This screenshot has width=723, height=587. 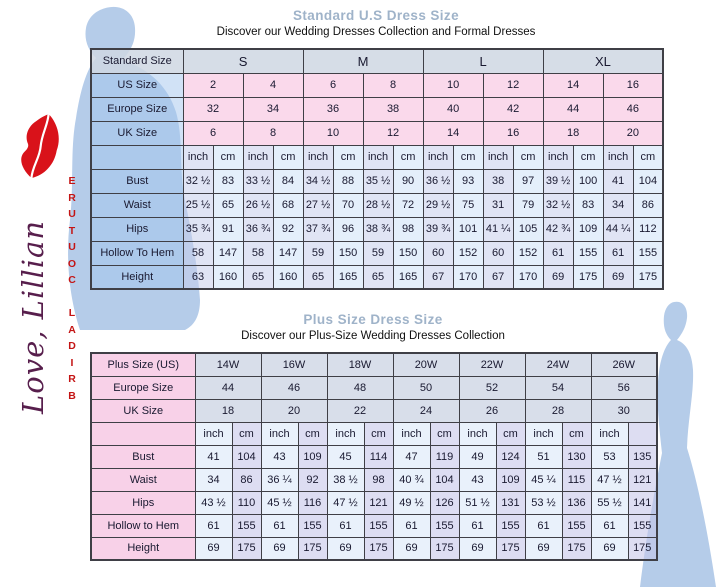 I want to click on measure-value-cell: 83, so click(x=588, y=205).